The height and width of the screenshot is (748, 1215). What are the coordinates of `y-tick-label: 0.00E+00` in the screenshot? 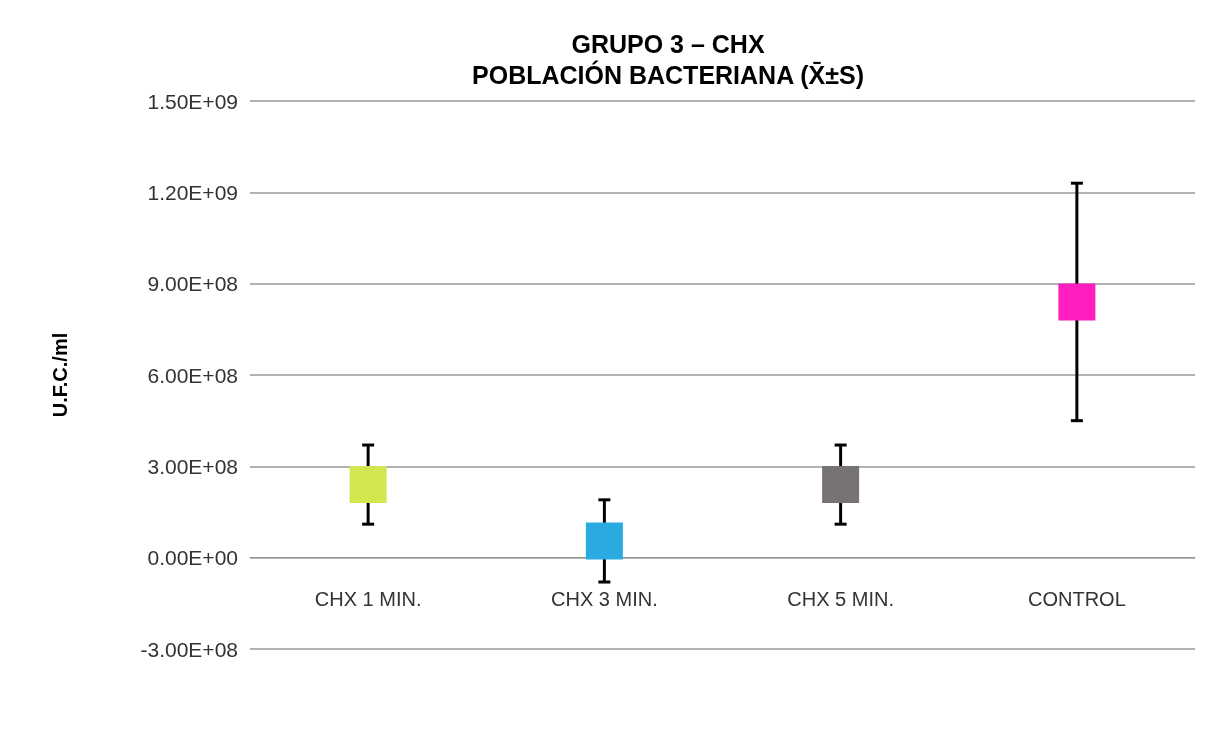 It's located at (192, 558).